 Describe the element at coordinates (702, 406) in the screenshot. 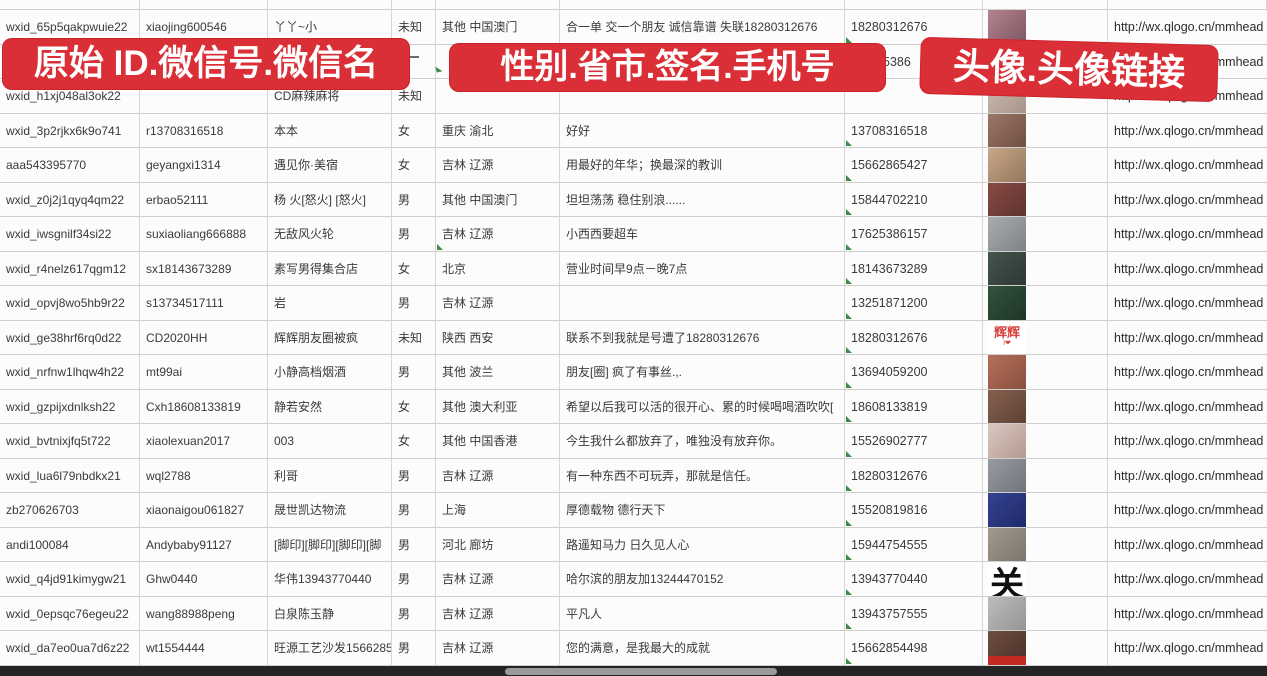

I see `cell-signature: 希望以后我可以活的很开心、累的时候喝喝酒吹吹[` at that location.